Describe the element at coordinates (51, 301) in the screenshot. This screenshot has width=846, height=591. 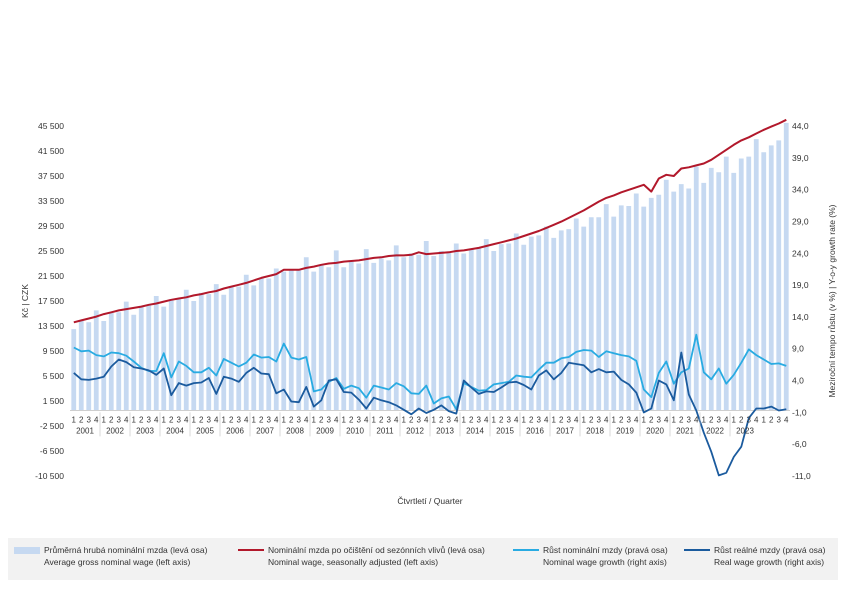
I see `y-tick-label-left: 17 500` at that location.